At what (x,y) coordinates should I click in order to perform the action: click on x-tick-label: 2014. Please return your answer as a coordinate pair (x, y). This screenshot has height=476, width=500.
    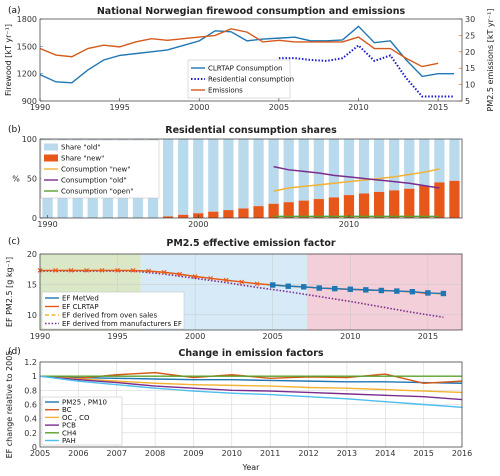
    Looking at the image, I should click on (385, 453).